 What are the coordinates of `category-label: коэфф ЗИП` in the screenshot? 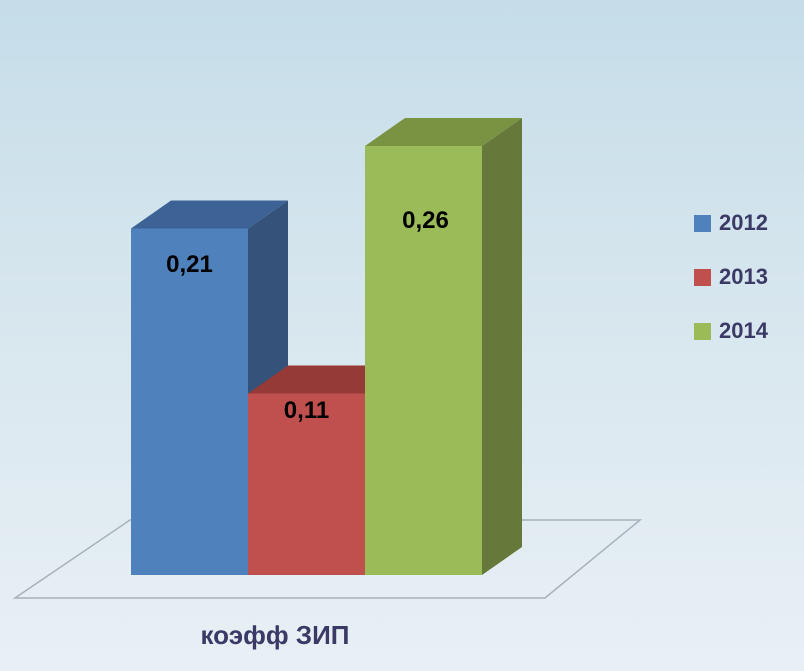 It's located at (275, 635).